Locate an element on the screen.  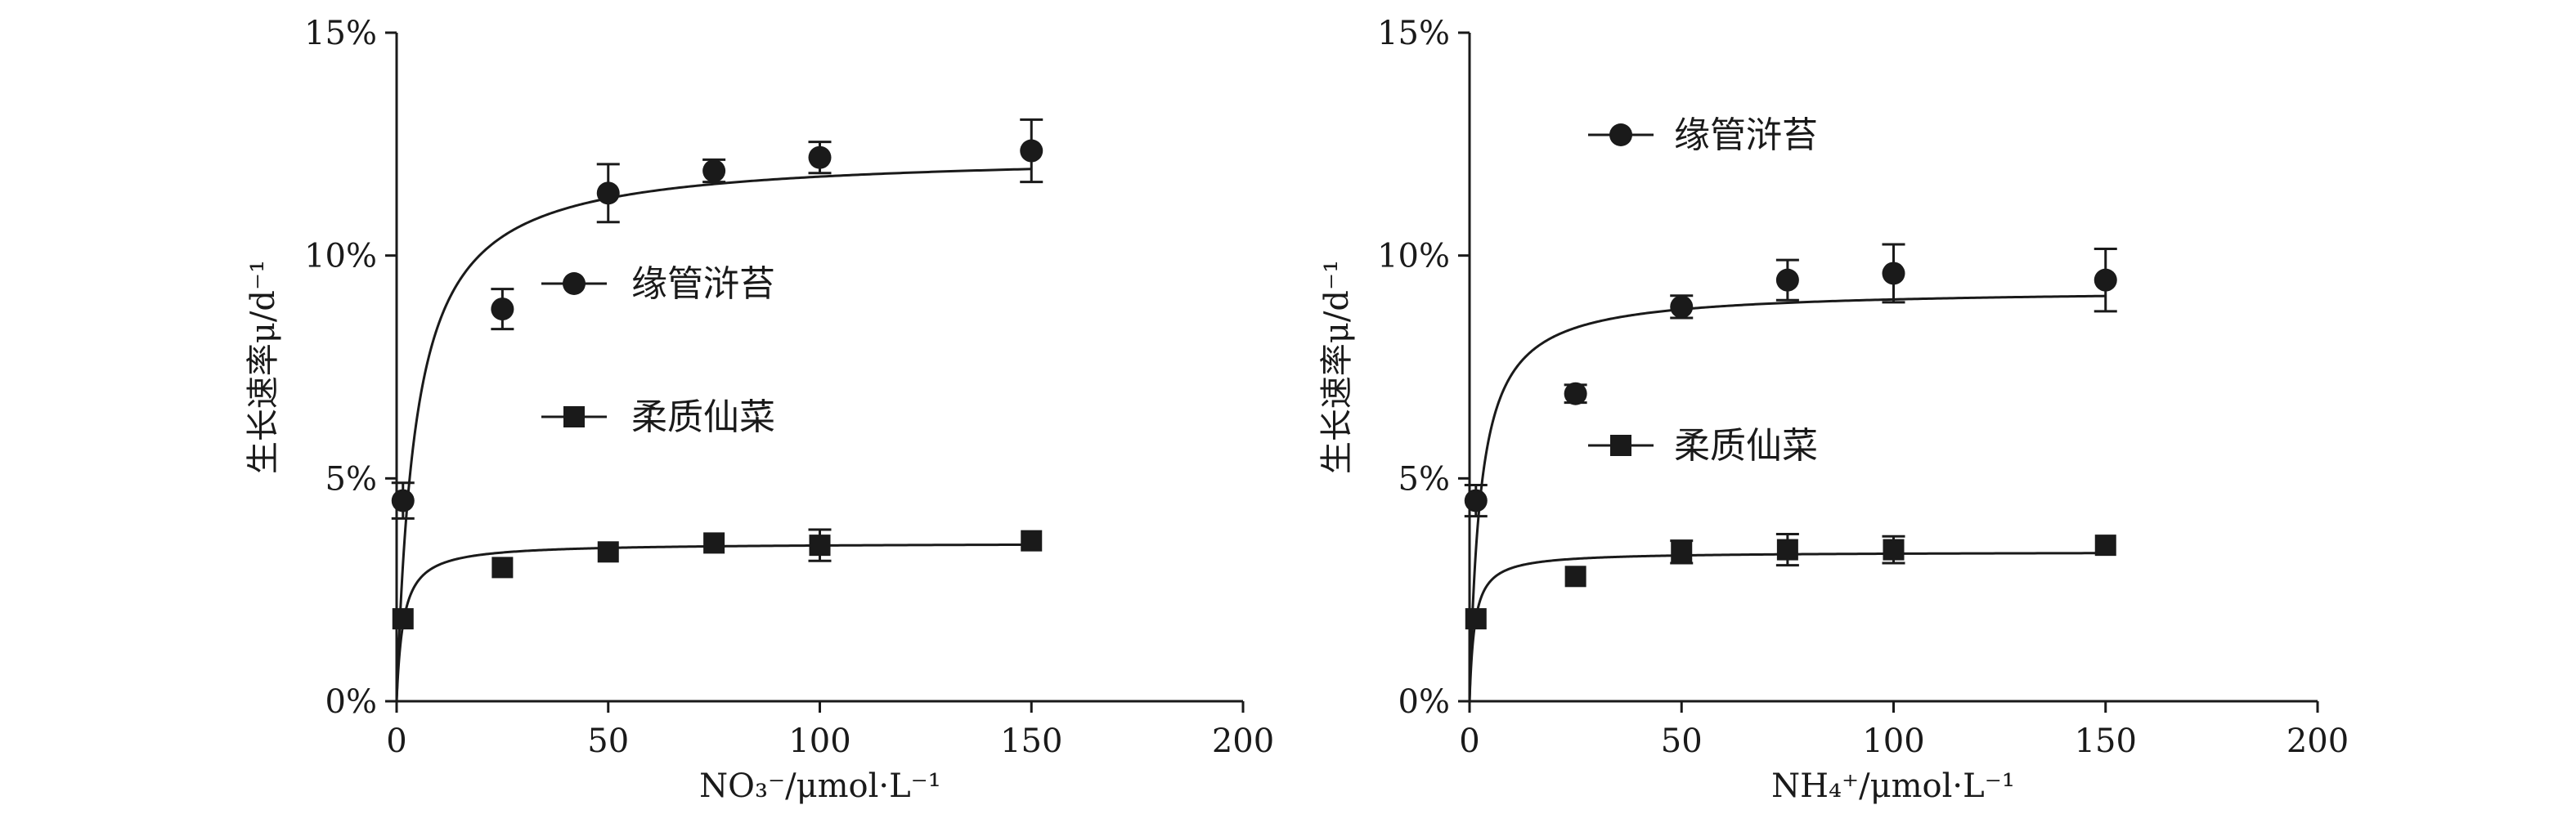
plot-area is located at coordinates (1790, 472).